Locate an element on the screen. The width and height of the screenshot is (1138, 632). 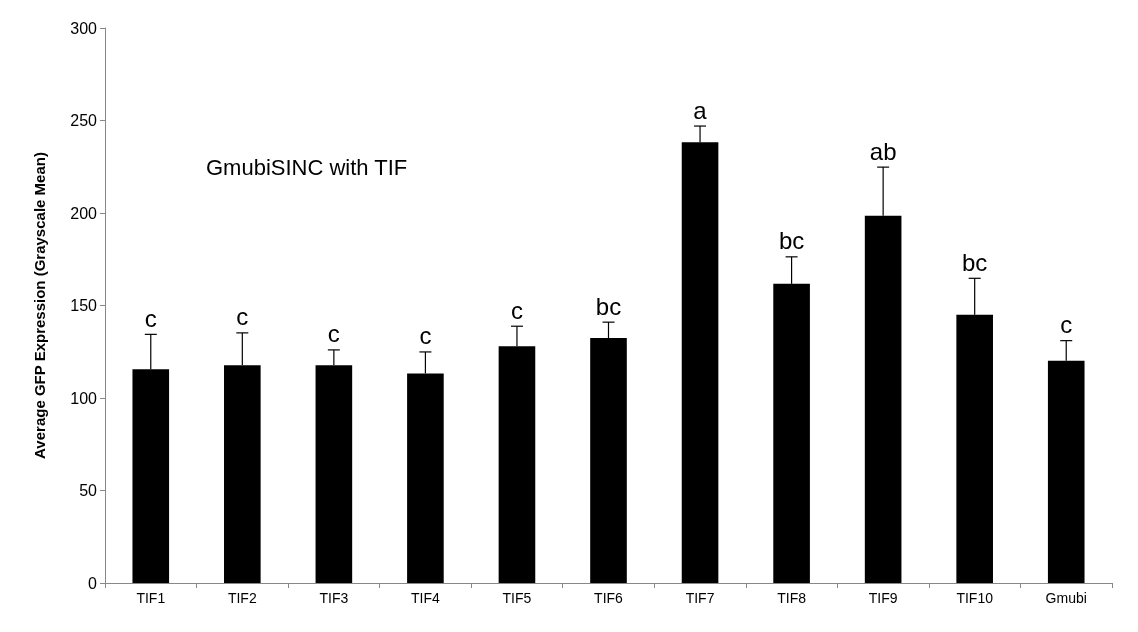
x-tick-label: TIF9 is located at coordinates (883, 598).